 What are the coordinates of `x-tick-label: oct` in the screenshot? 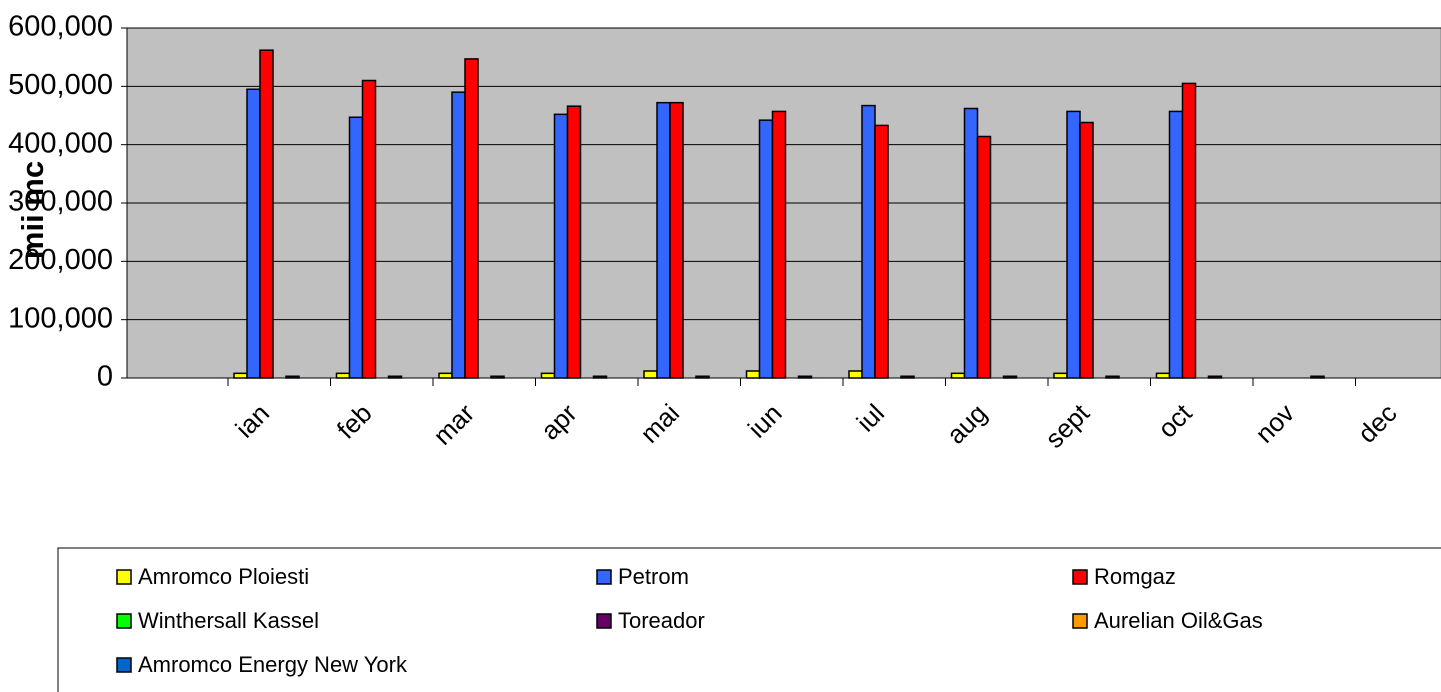 It's located at (1175, 420).